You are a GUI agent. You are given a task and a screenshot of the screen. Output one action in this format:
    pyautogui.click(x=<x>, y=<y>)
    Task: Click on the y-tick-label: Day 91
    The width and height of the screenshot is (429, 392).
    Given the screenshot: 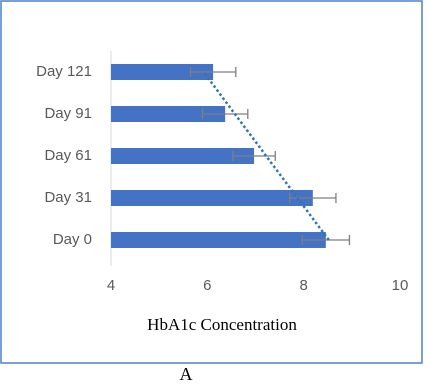 What is the action you would take?
    pyautogui.click(x=68, y=113)
    